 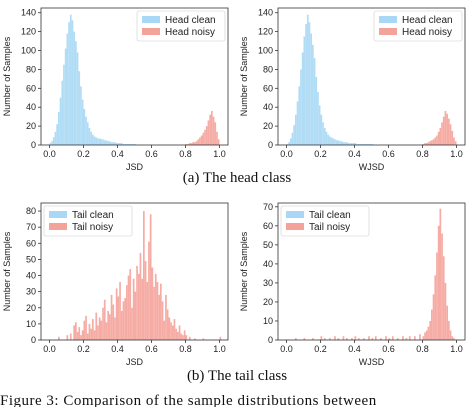 I want to click on head-wjsd-ytick-label: 0, so click(x=270, y=145).